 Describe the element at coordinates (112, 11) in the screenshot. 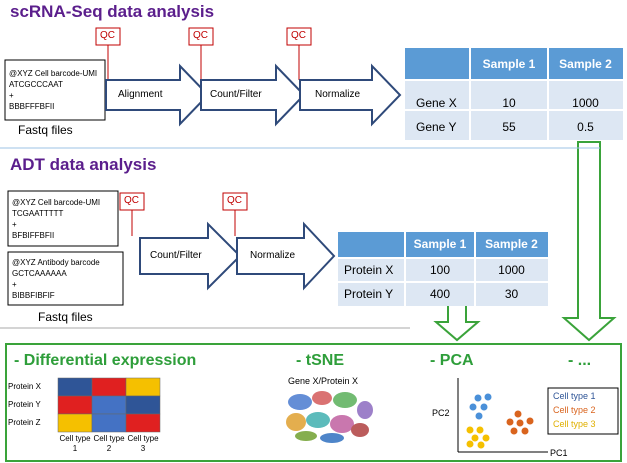

I see `section-title: scRNA-Seq data analysis` at that location.